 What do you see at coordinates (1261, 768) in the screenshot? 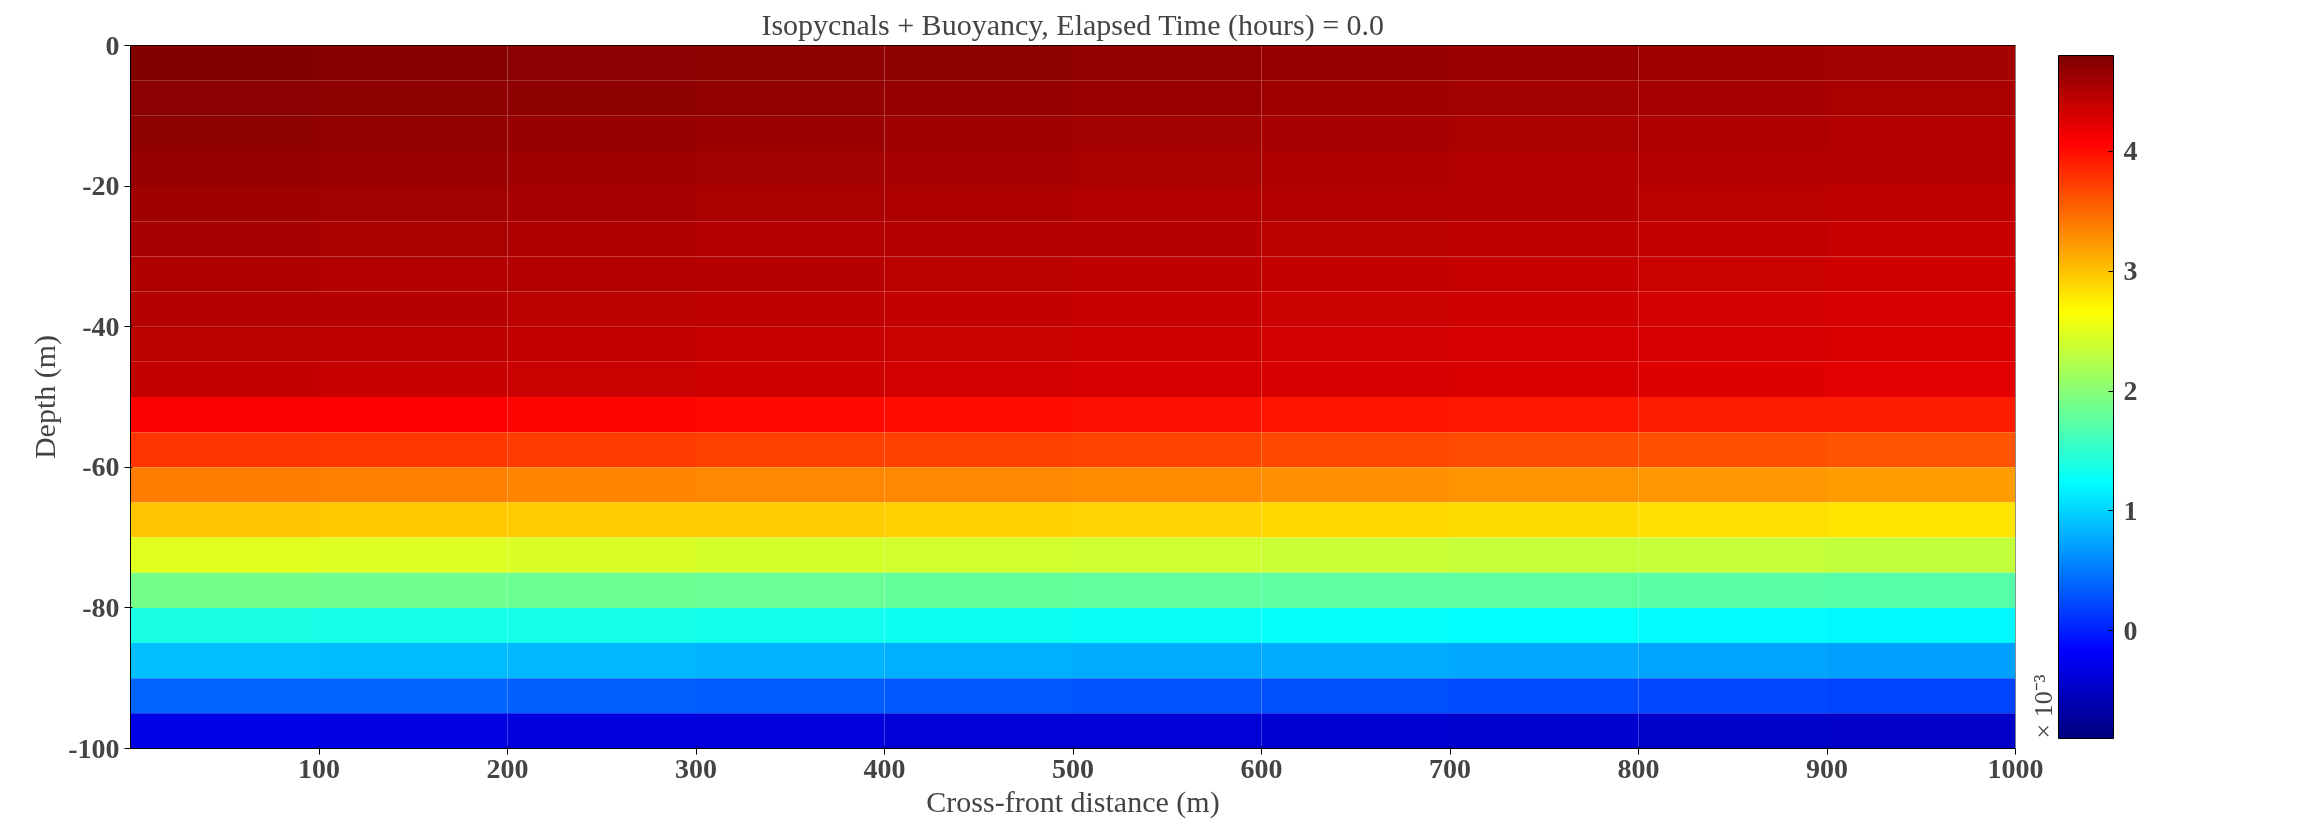
I see `x-tick-label: 600` at bounding box center [1261, 768].